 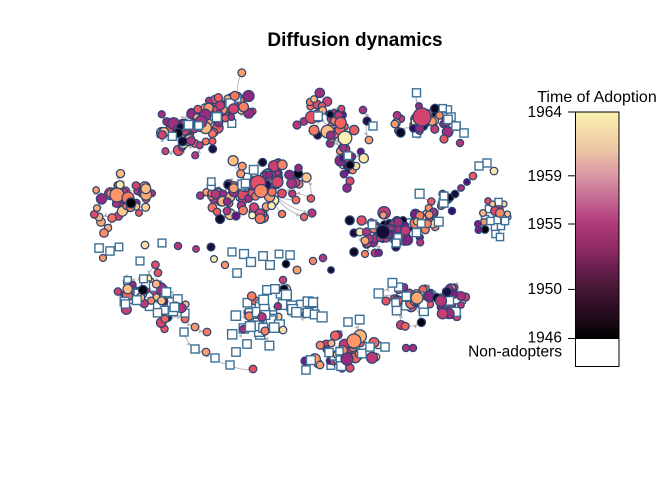 I want to click on svg-text: 1946, so click(x=545, y=338).